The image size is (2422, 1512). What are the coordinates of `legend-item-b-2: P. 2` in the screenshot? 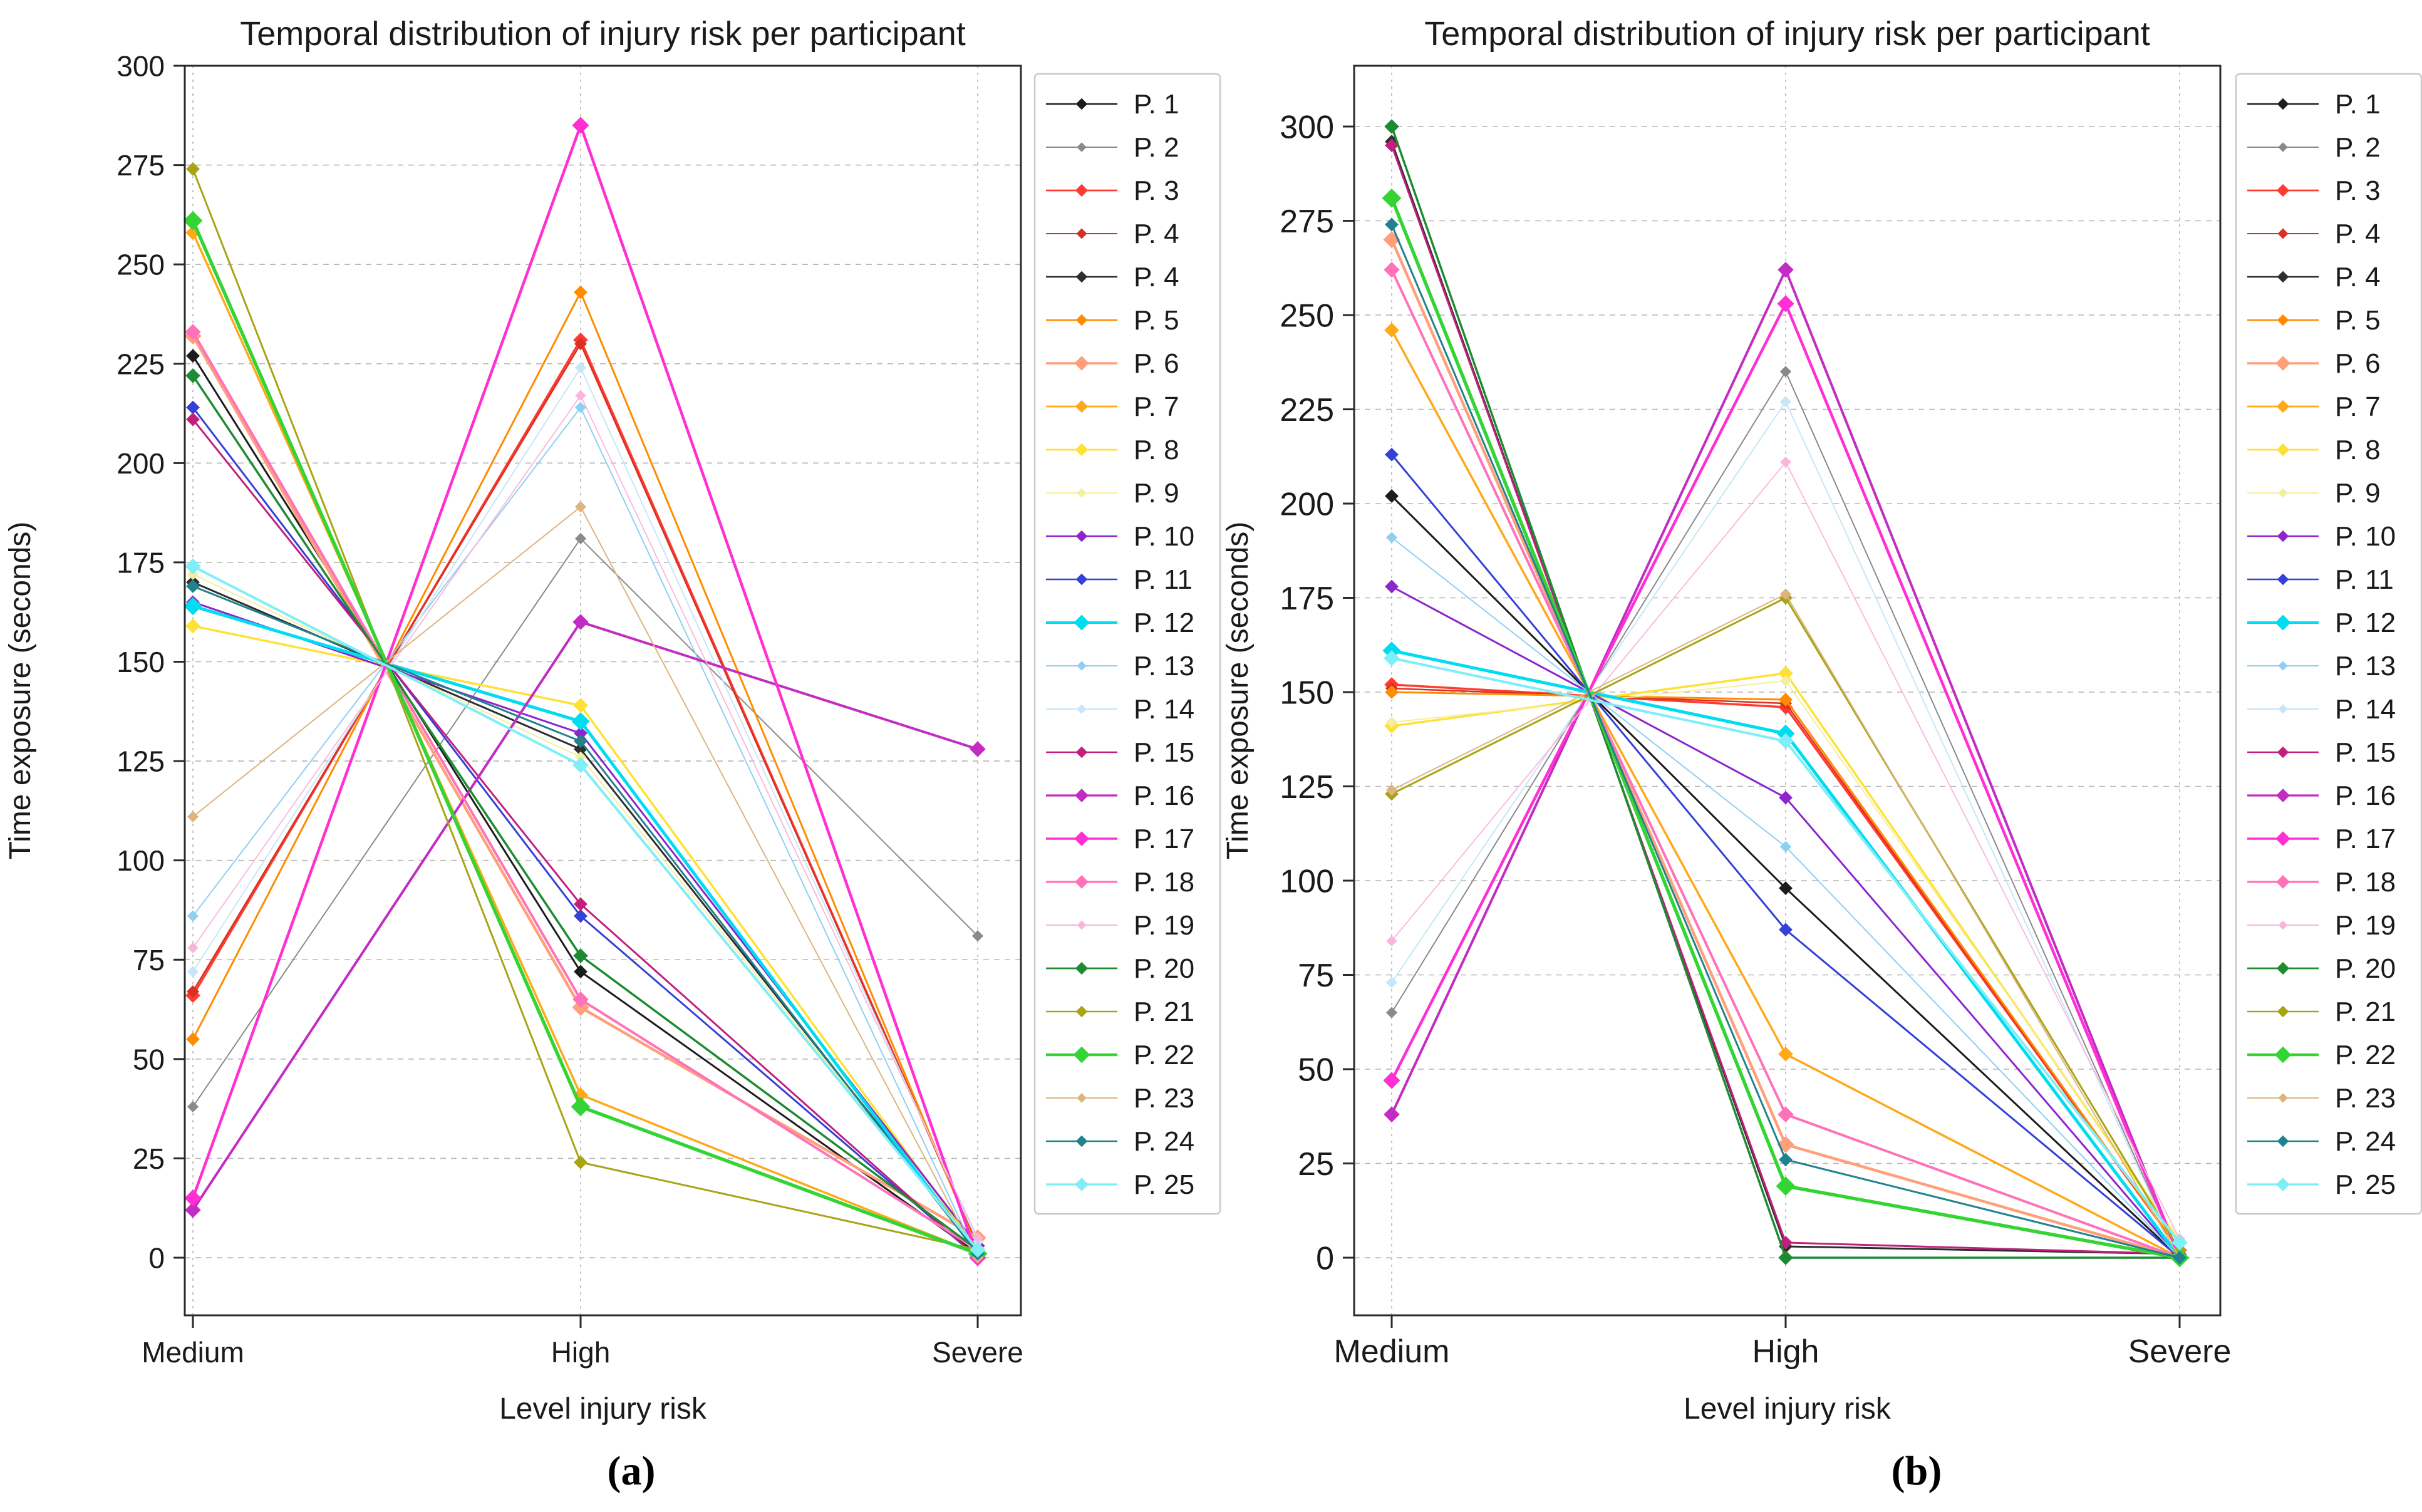 It's located at (2314, 147).